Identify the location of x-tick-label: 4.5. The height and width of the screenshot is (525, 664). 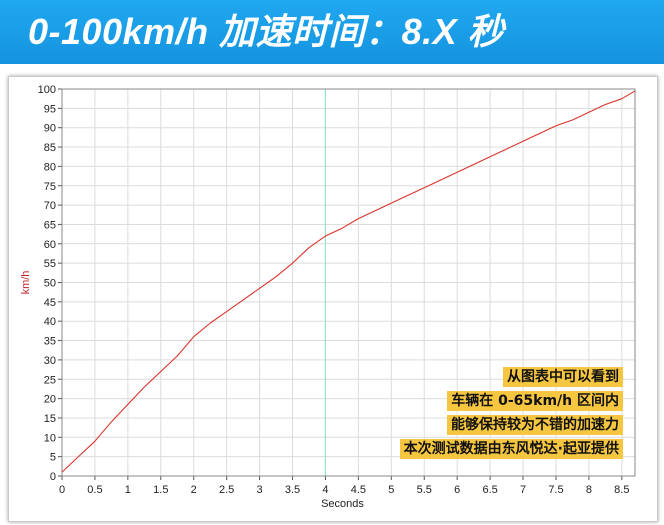
(358, 490).